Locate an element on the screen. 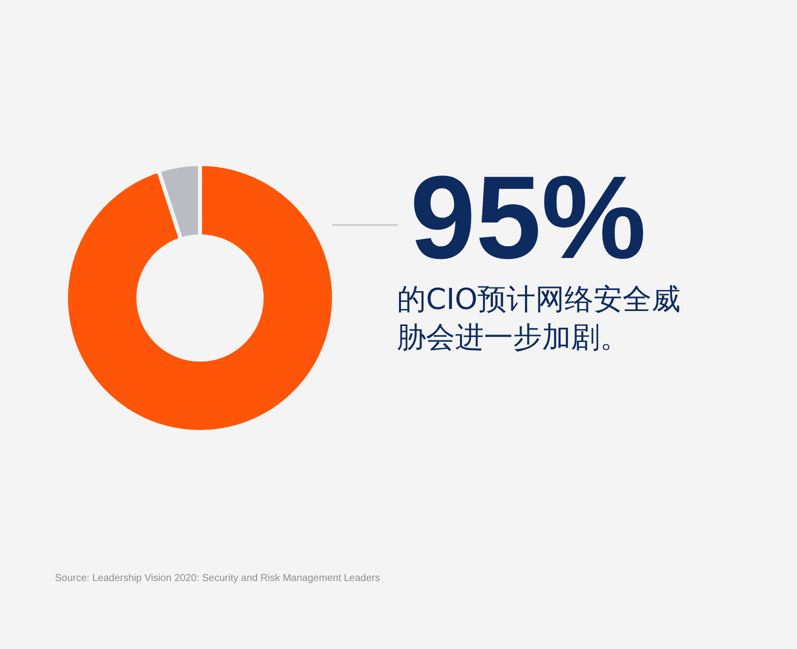 This screenshot has height=649, width=797. source-note: Source: Leadership Vision 2020: Security and Risk Management Leaders is located at coordinates (217, 578).